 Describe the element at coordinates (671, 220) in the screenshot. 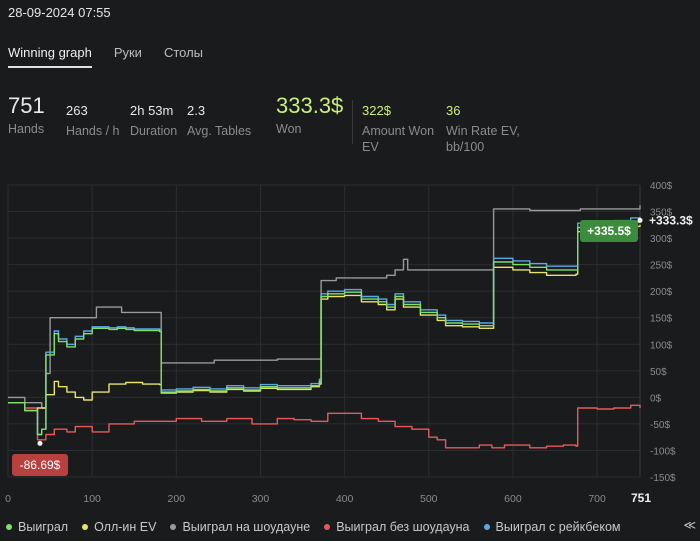

I see `final-value-label: +333.3$` at that location.